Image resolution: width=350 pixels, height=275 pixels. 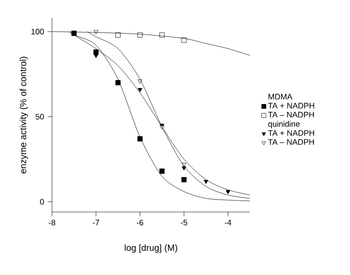 What do you see at coordinates (151, 248) in the screenshot?
I see `x-axis-title: log [drug] (M)` at bounding box center [151, 248].